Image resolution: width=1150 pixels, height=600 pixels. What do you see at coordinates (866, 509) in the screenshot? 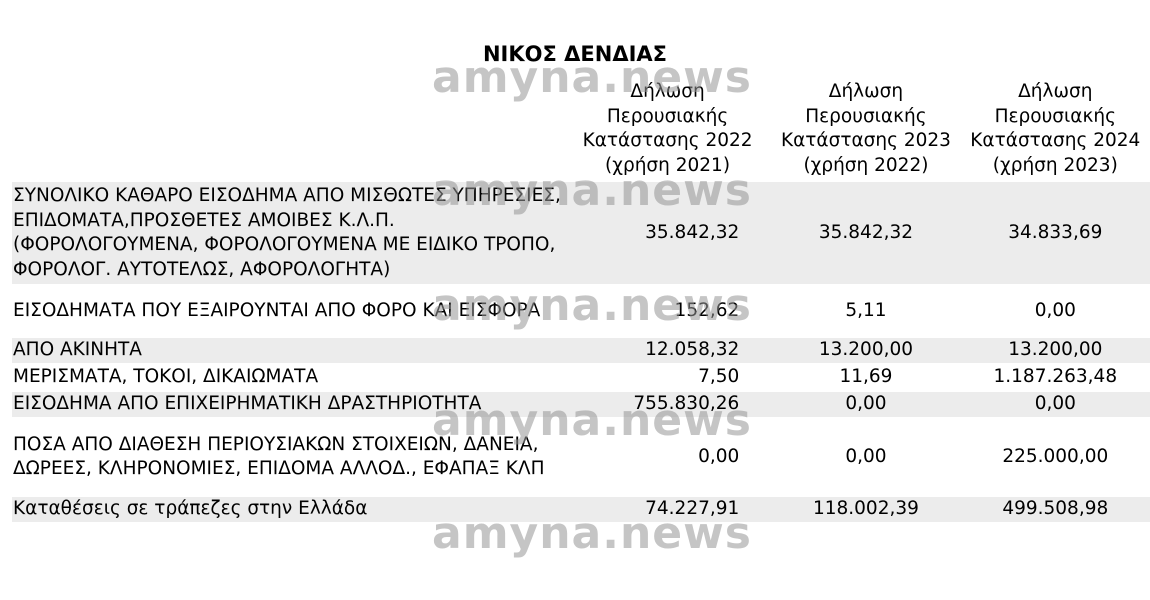
I see `row-value: 118.002,39` at bounding box center [866, 509].